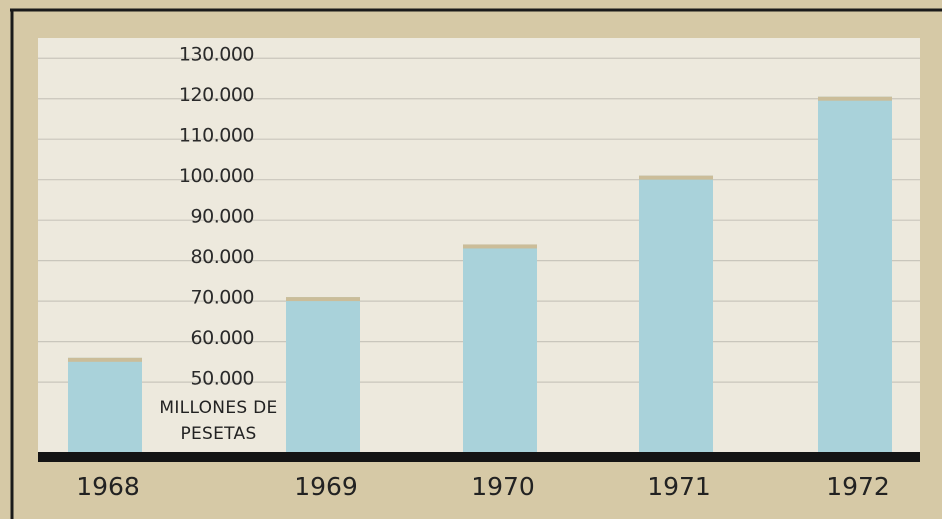 The image size is (942, 519). I want to click on x-tick-label: 1970, so click(503, 486).